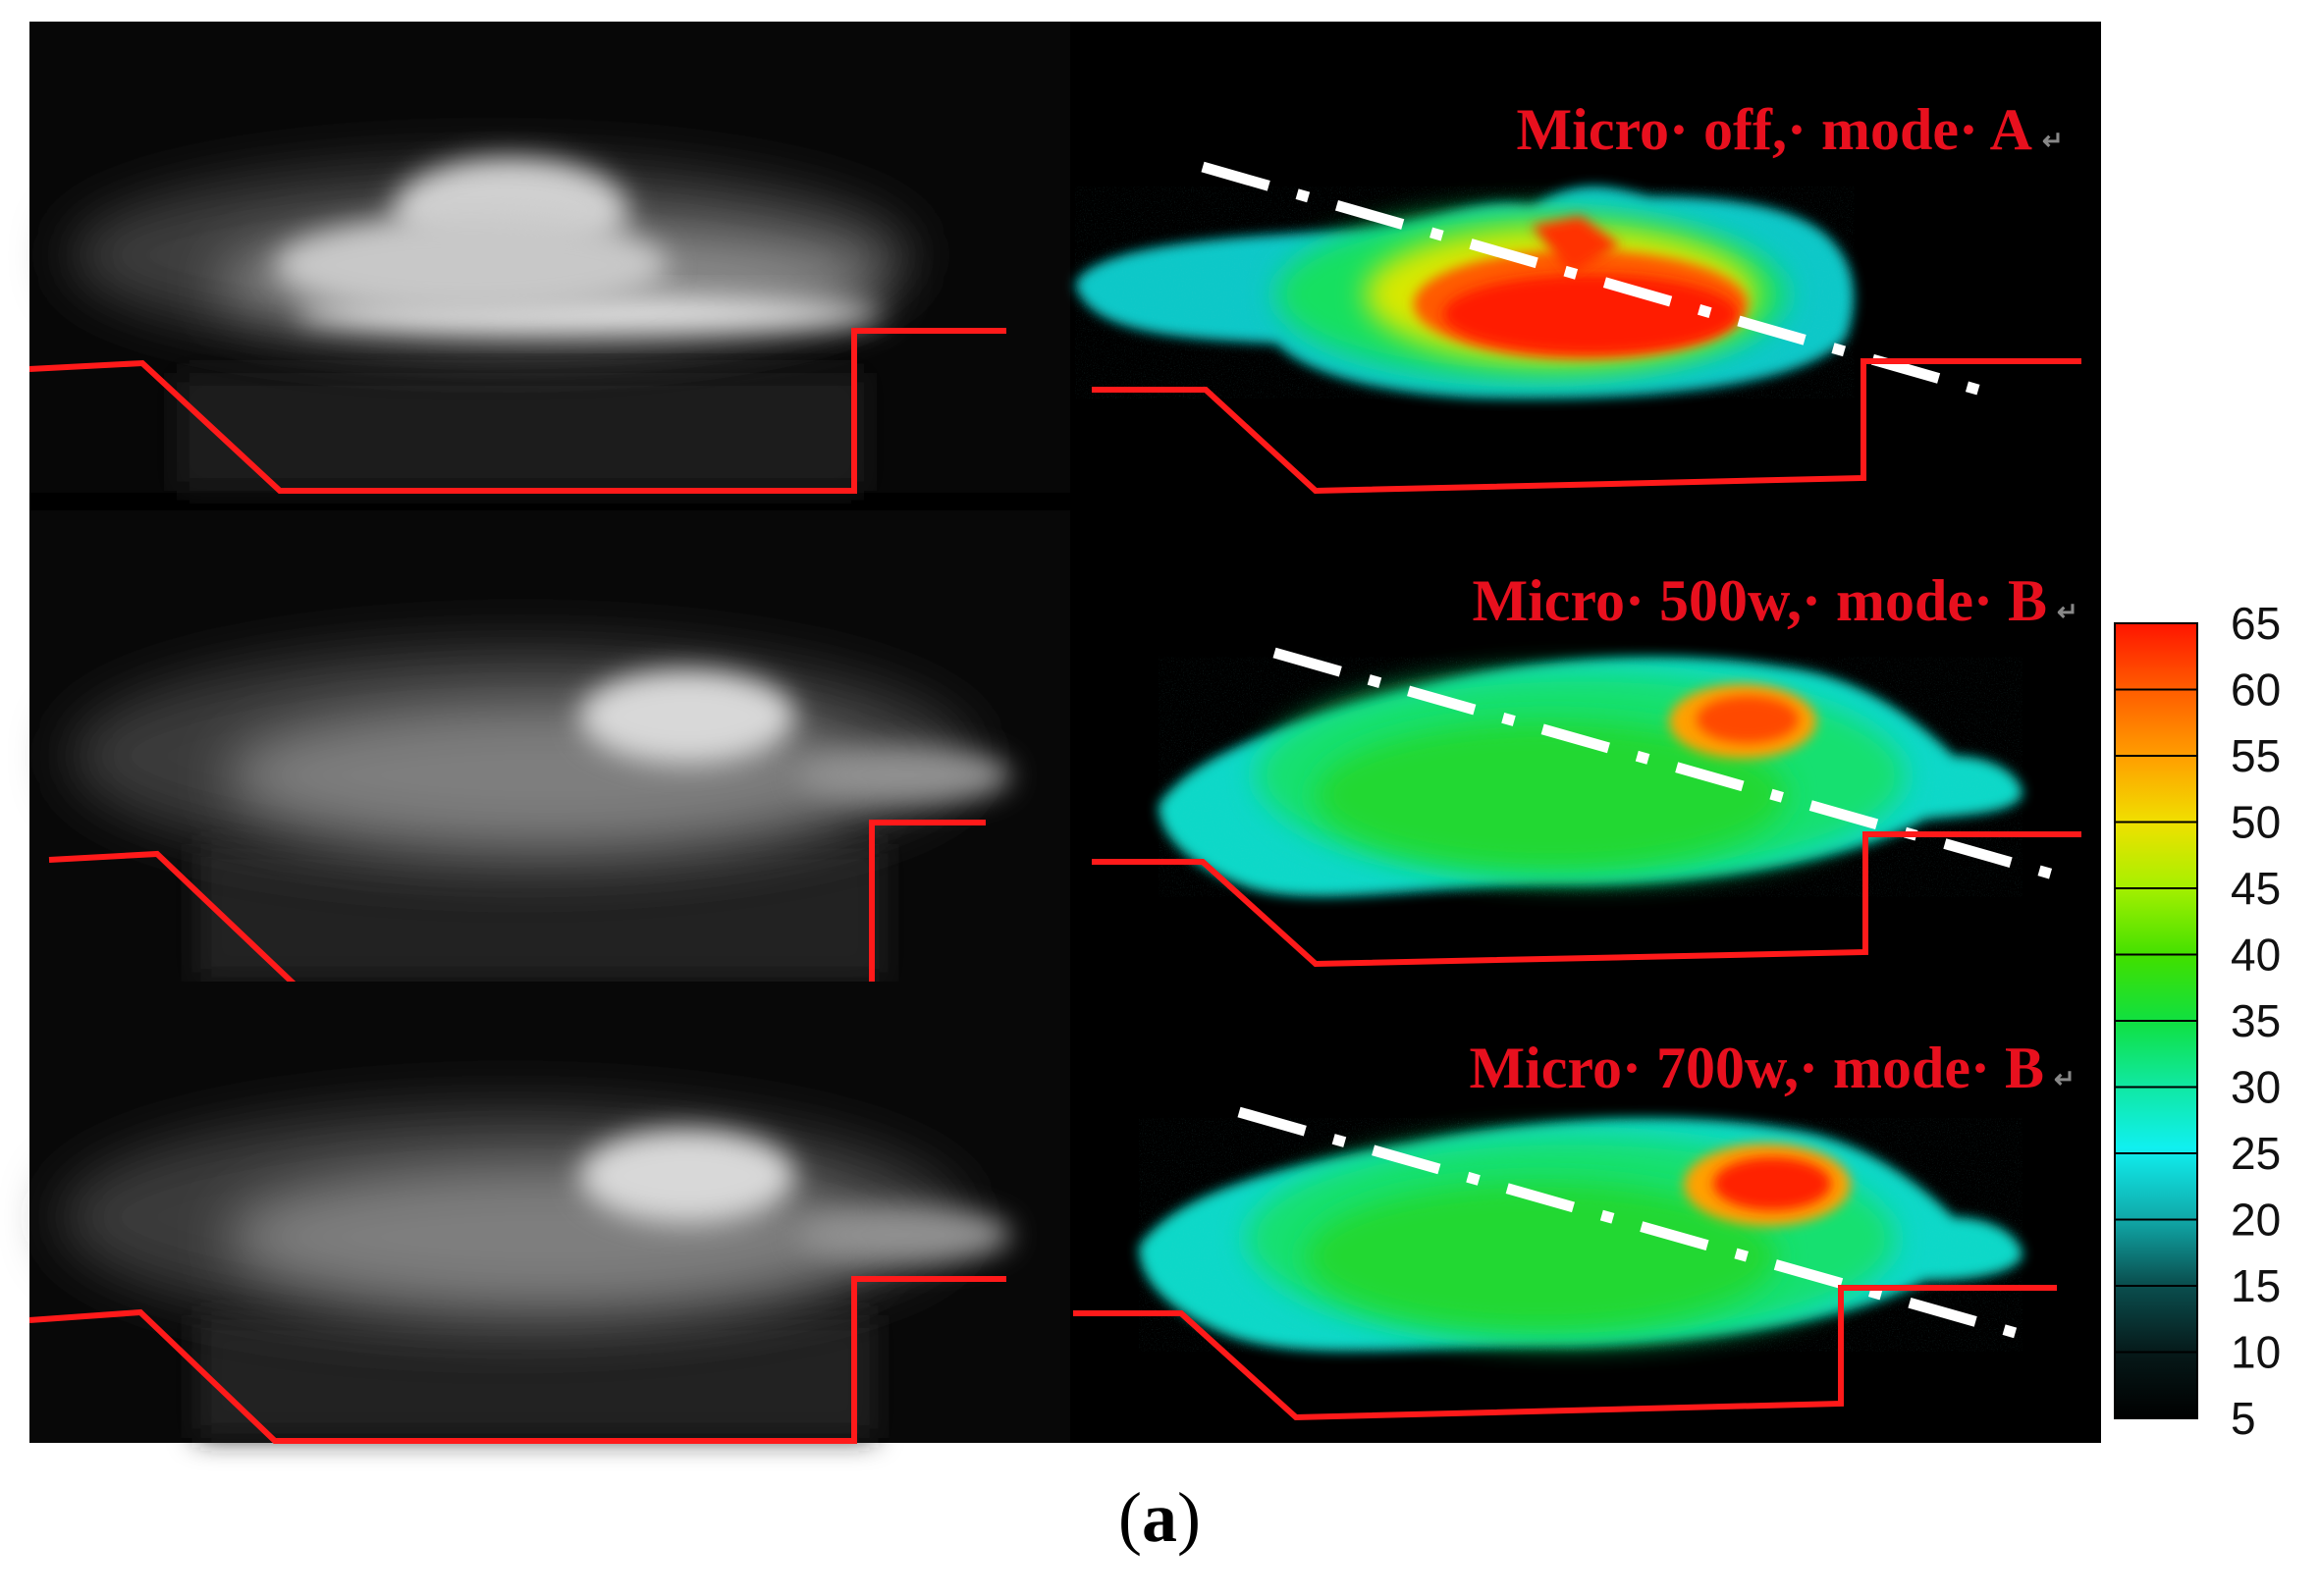  I want to click on colorbar-tick-label: 55, so click(2256, 755).